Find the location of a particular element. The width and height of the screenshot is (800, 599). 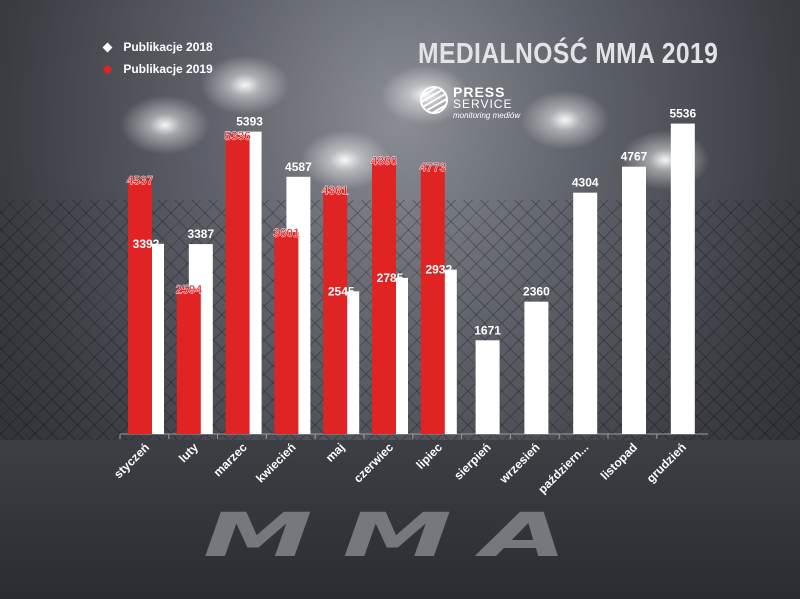

legend-item-2019: Publikacje 2019 is located at coordinates (157, 73).